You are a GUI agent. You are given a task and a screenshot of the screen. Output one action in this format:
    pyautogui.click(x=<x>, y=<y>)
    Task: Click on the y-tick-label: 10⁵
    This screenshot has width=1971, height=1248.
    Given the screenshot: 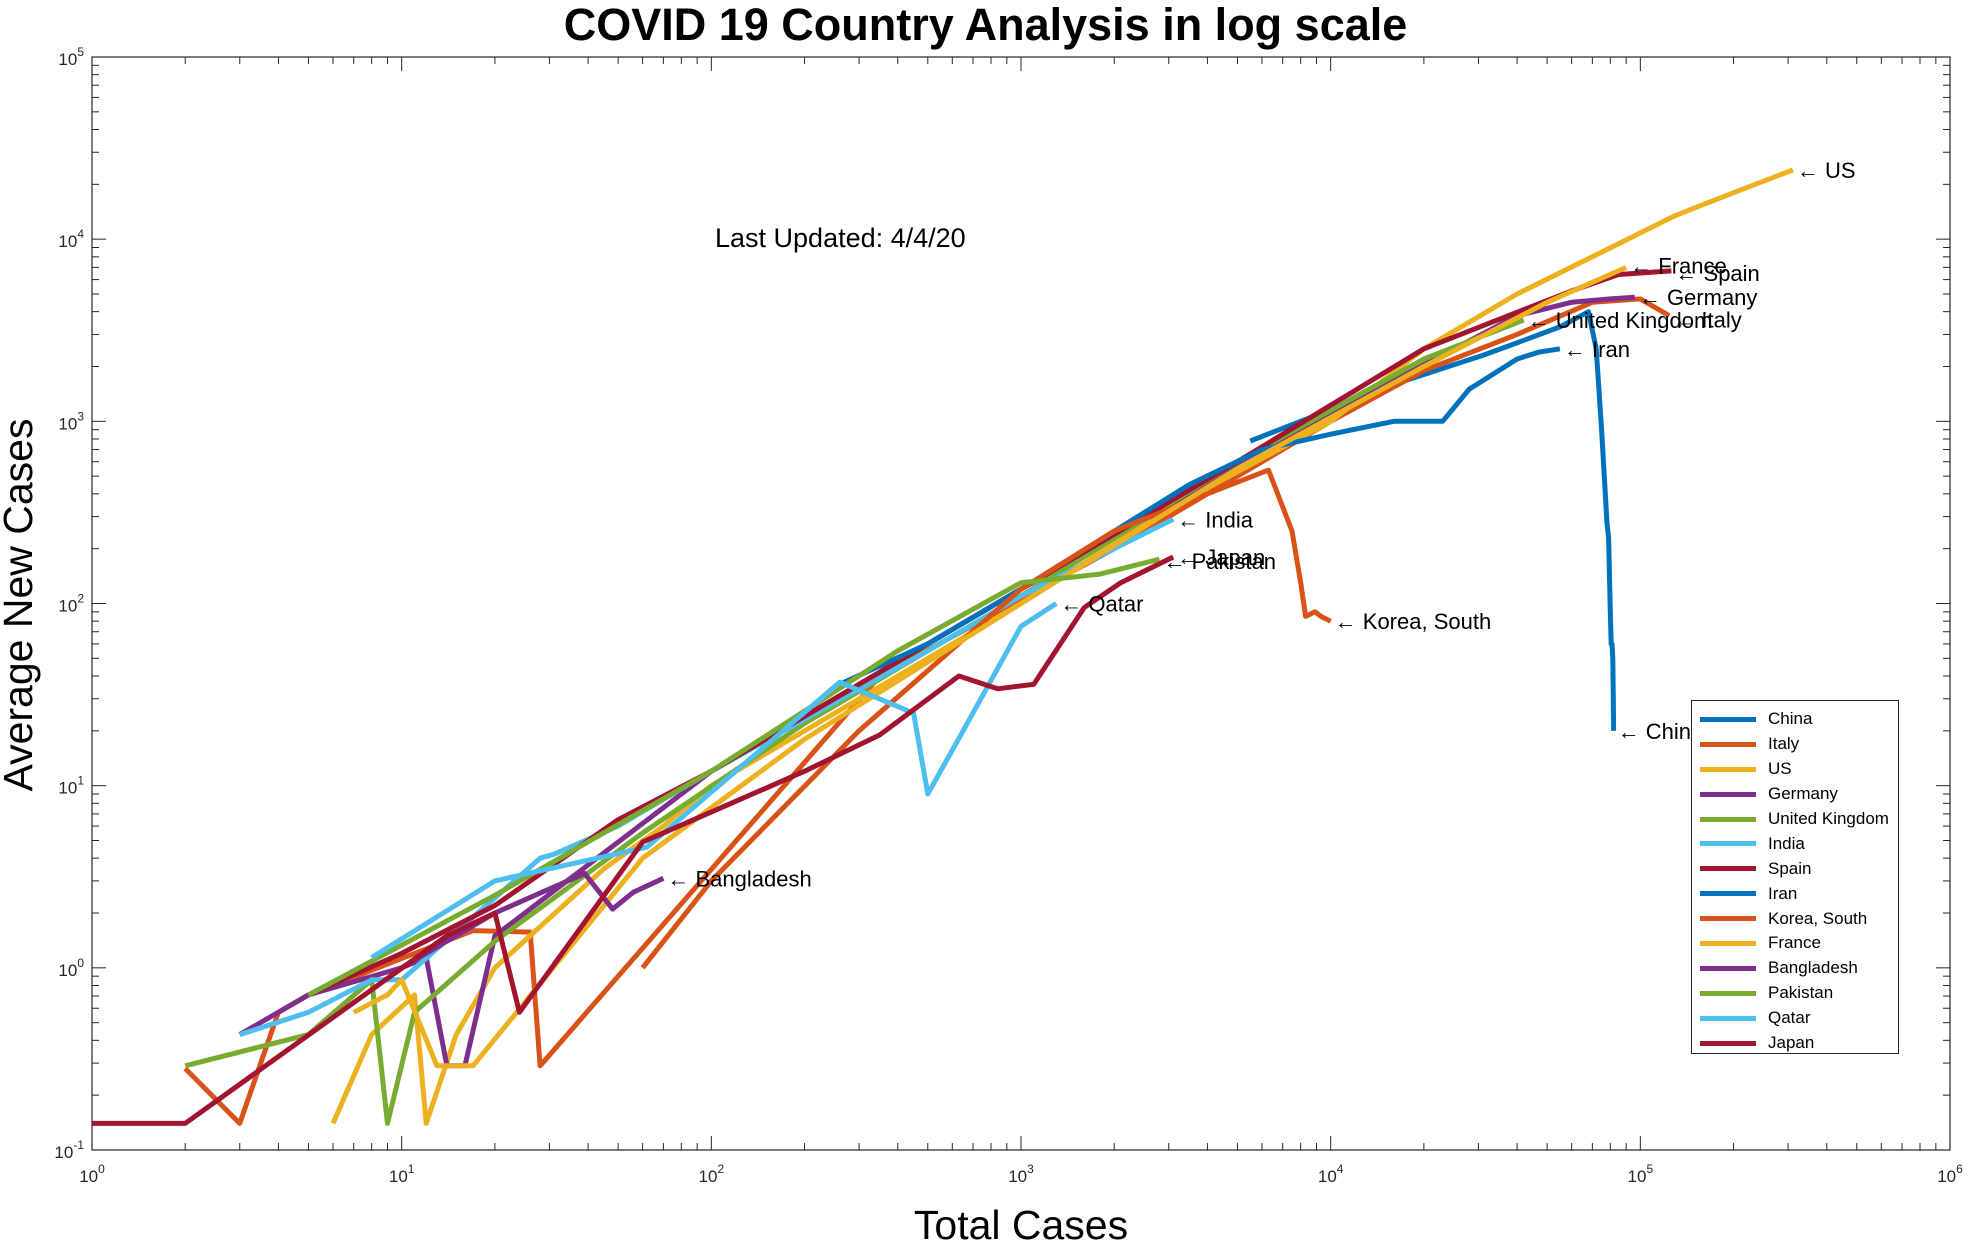 What is the action you would take?
    pyautogui.click(x=71, y=57)
    